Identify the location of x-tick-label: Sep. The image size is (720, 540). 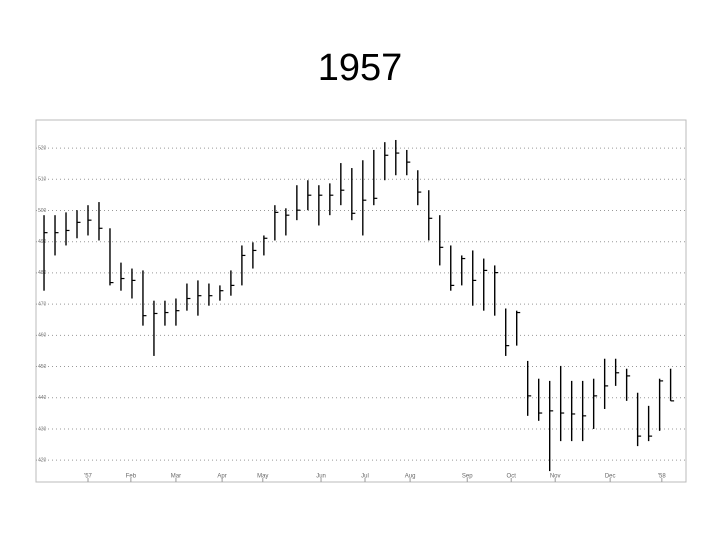
(467, 477).